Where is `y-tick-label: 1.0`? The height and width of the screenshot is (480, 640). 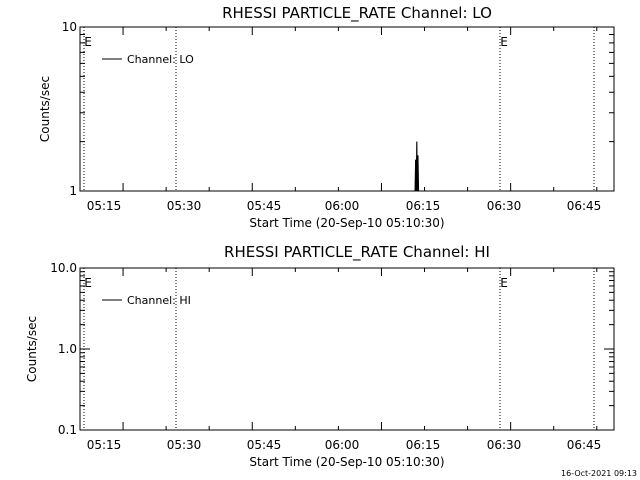 y-tick-label: 1.0 is located at coordinates (67, 349).